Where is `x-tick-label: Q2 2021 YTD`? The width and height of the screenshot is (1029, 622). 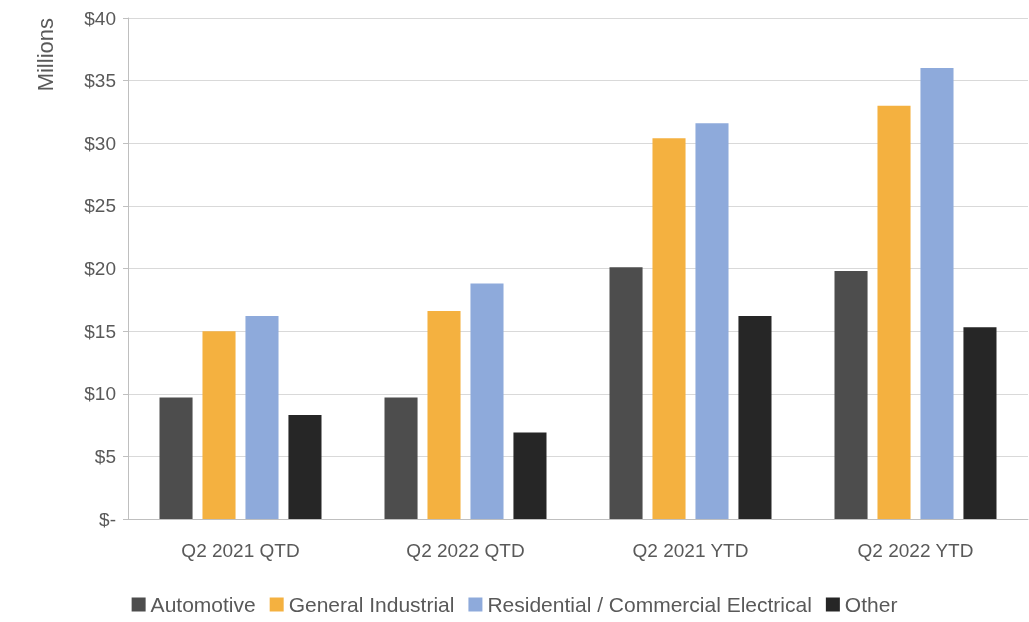 x-tick-label: Q2 2021 YTD is located at coordinates (690, 550).